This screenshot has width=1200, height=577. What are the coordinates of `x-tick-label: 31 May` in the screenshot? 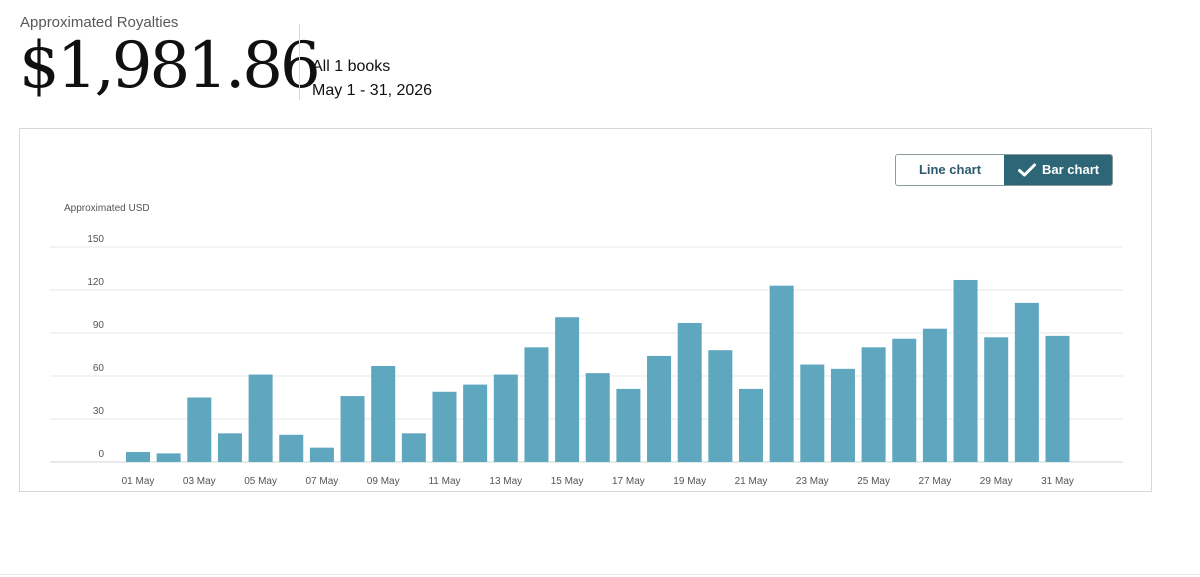 It's located at (1057, 481).